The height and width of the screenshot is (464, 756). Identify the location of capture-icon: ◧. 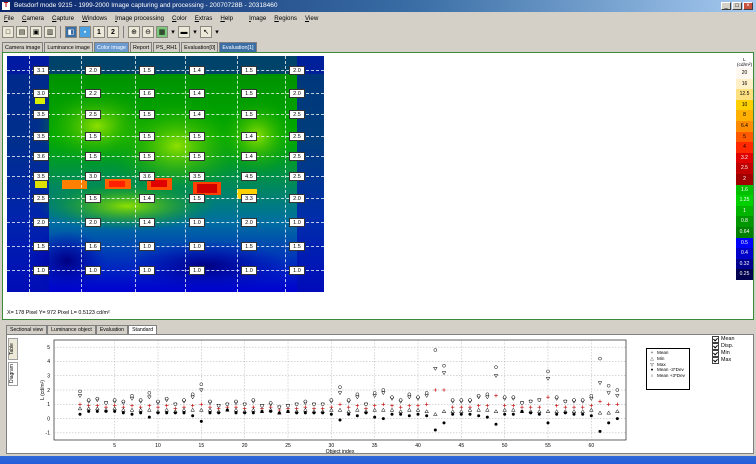
(71, 32).